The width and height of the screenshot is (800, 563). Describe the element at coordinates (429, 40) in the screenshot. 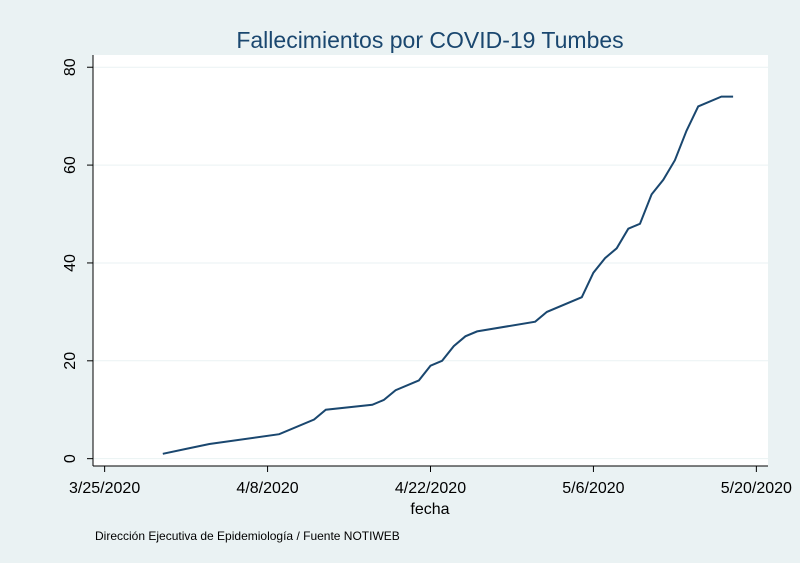

I see `chart-title: Fallecimientos por COVID-19 Tumbes` at that location.